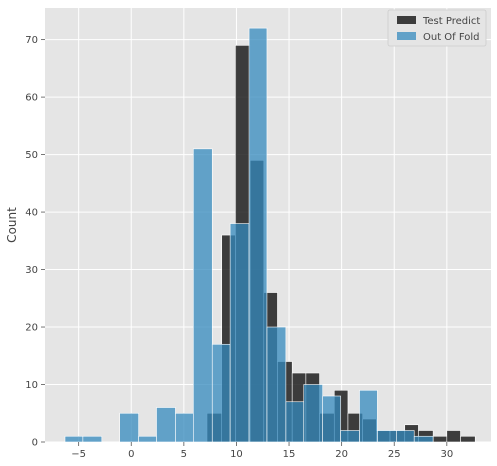 The image size is (497, 466). What do you see at coordinates (31, 155) in the screenshot?
I see `y-tick-label: 50` at bounding box center [31, 155].